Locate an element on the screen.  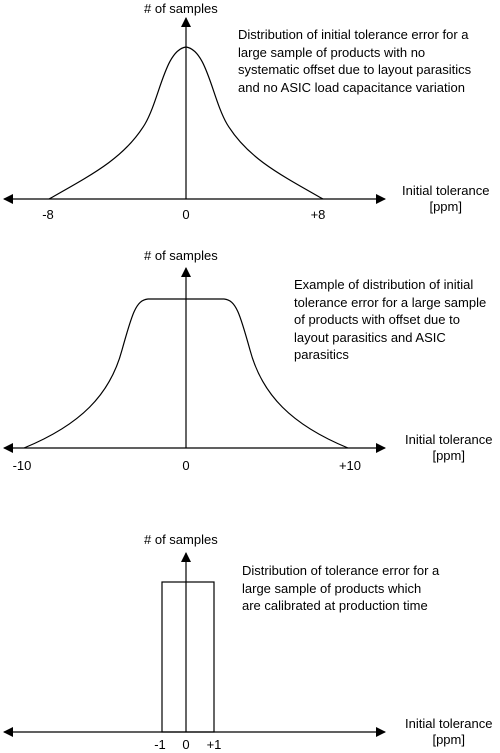
panel-2-x-axis-label-line-2: [ppm] is located at coordinates (448, 455).